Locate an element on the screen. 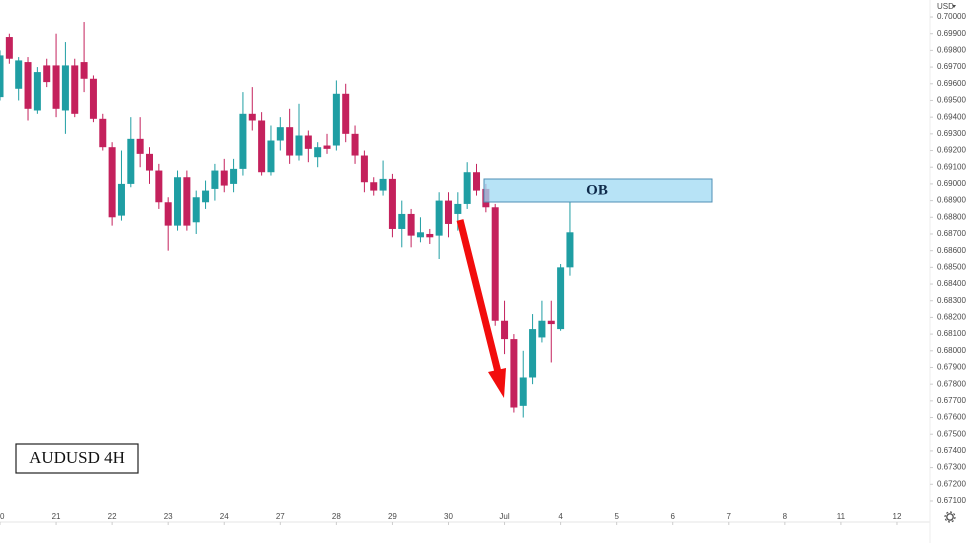 The image size is (966, 543). y-tick-label: 0.69900 is located at coordinates (951, 33).